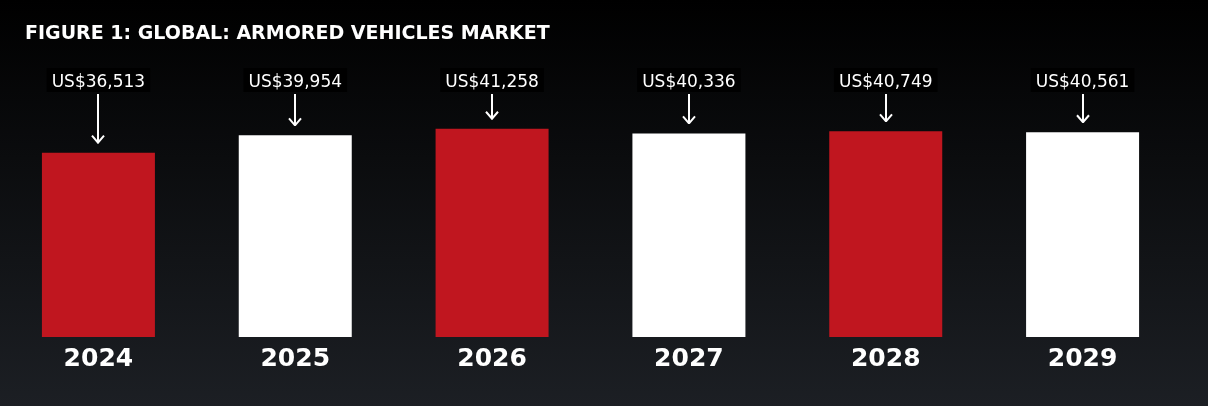 The width and height of the screenshot is (1208, 406). Describe the element at coordinates (98, 80) in the screenshot. I see `data-label: US$36,513` at that location.